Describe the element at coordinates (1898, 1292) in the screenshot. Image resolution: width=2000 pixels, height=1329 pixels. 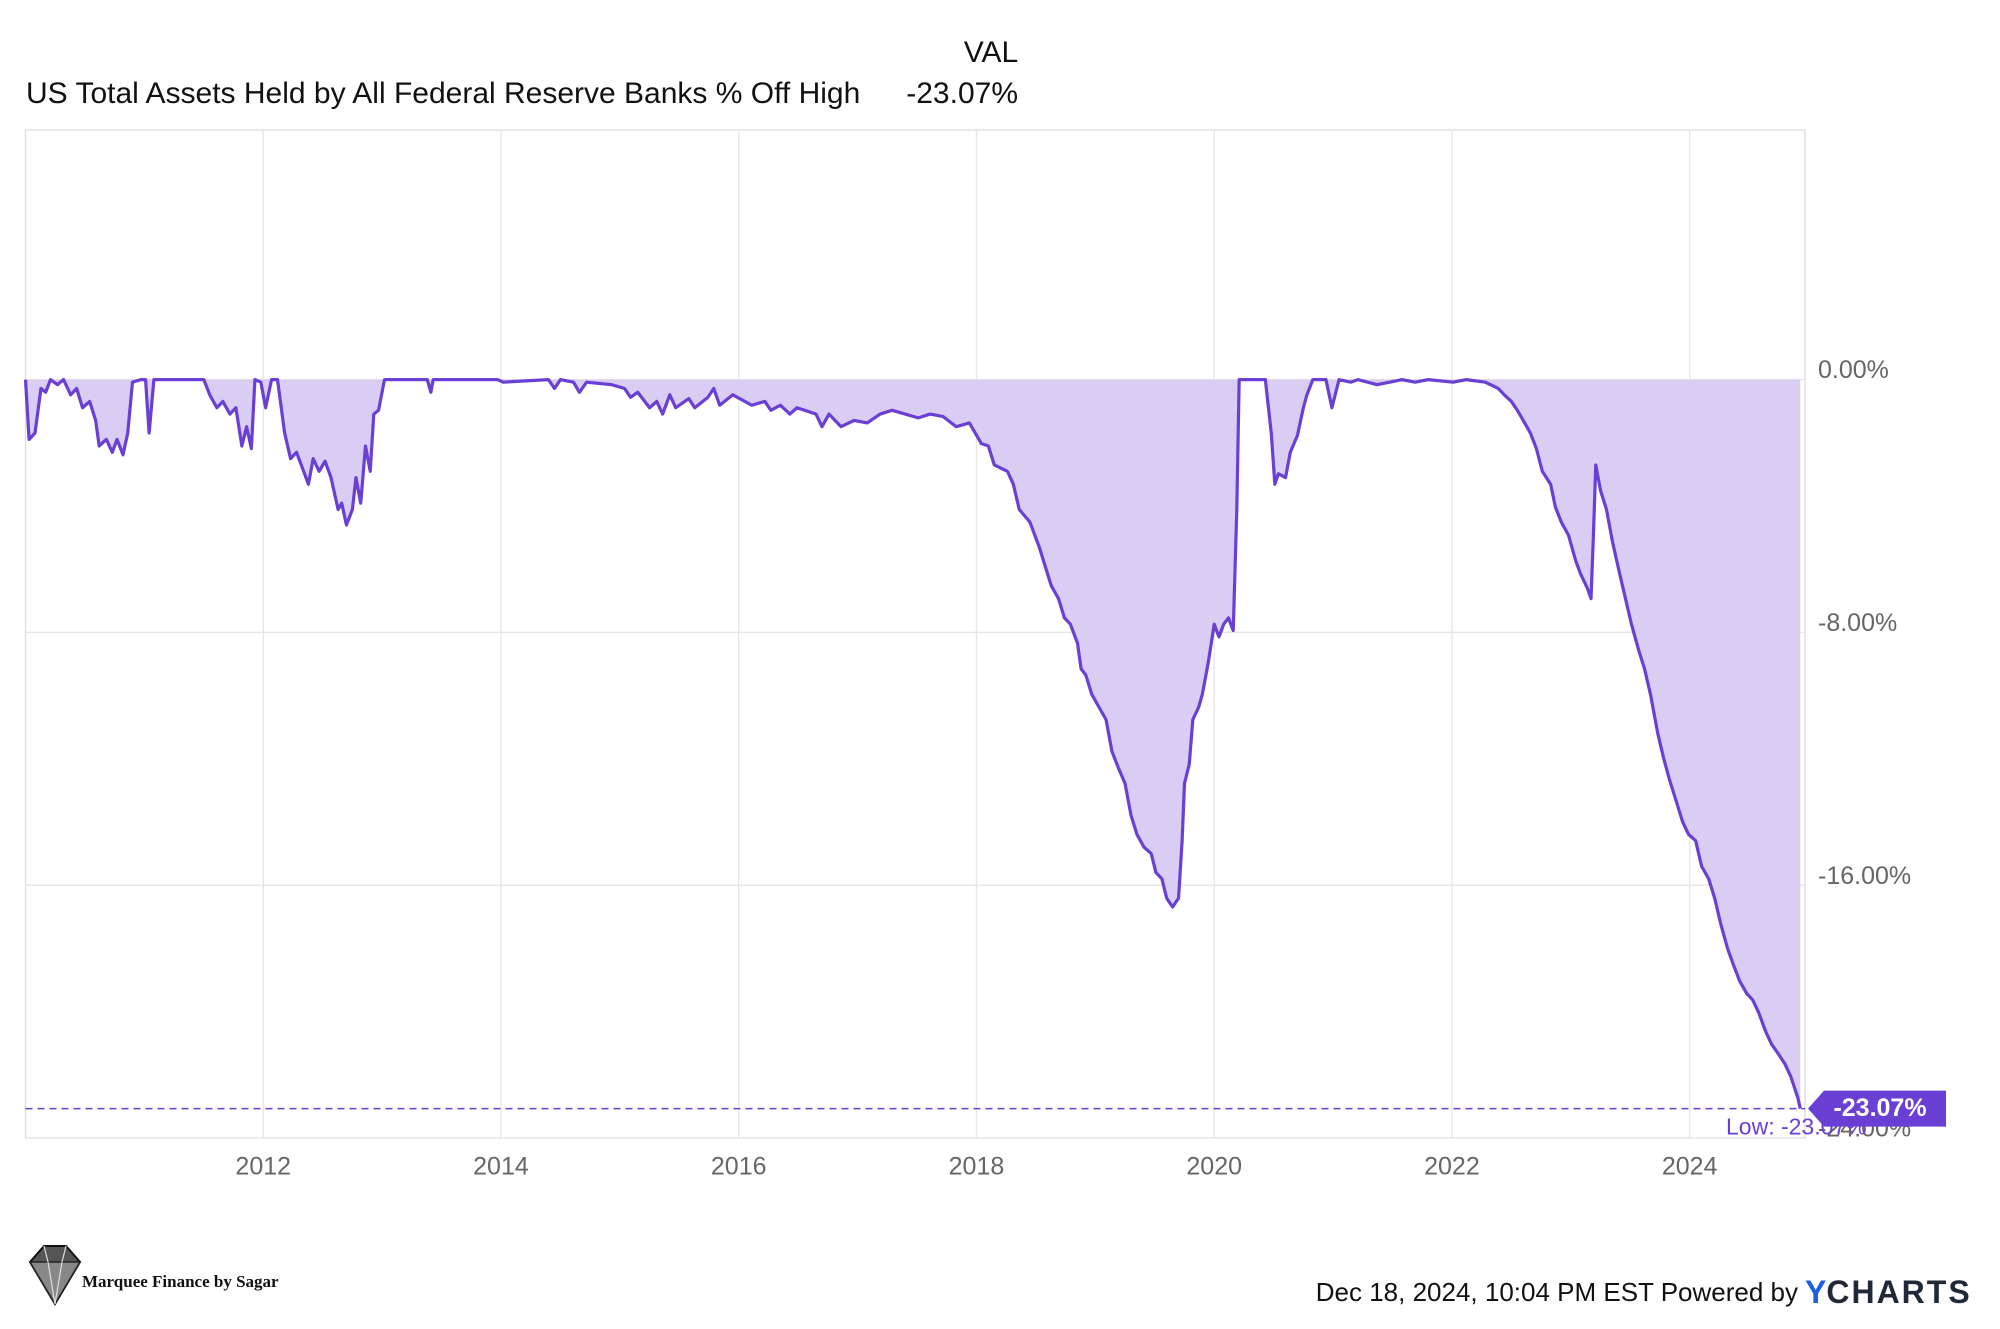
I see `brand-rest: CHARTS` at that location.